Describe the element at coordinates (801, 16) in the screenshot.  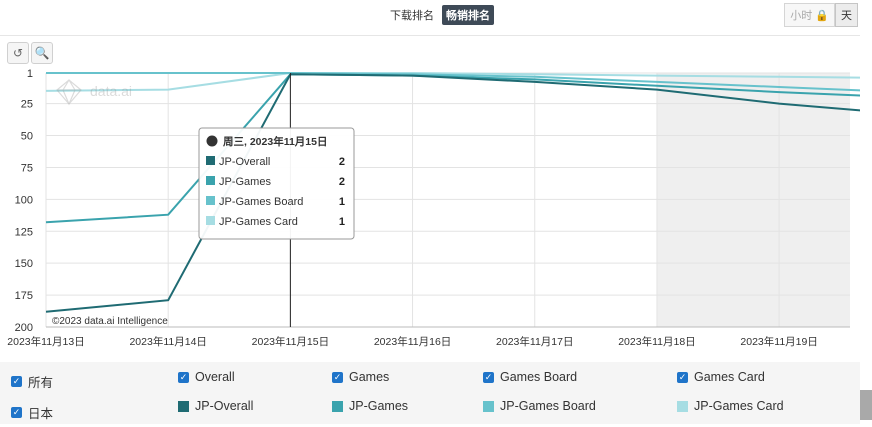
I see `hourly-label: 小时` at that location.